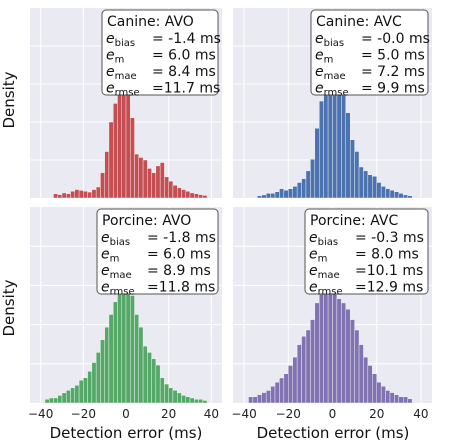 The width and height of the screenshot is (474, 444). Describe the element at coordinates (150, 22) in the screenshot. I see `panel-title: Canine: AVO` at that location.